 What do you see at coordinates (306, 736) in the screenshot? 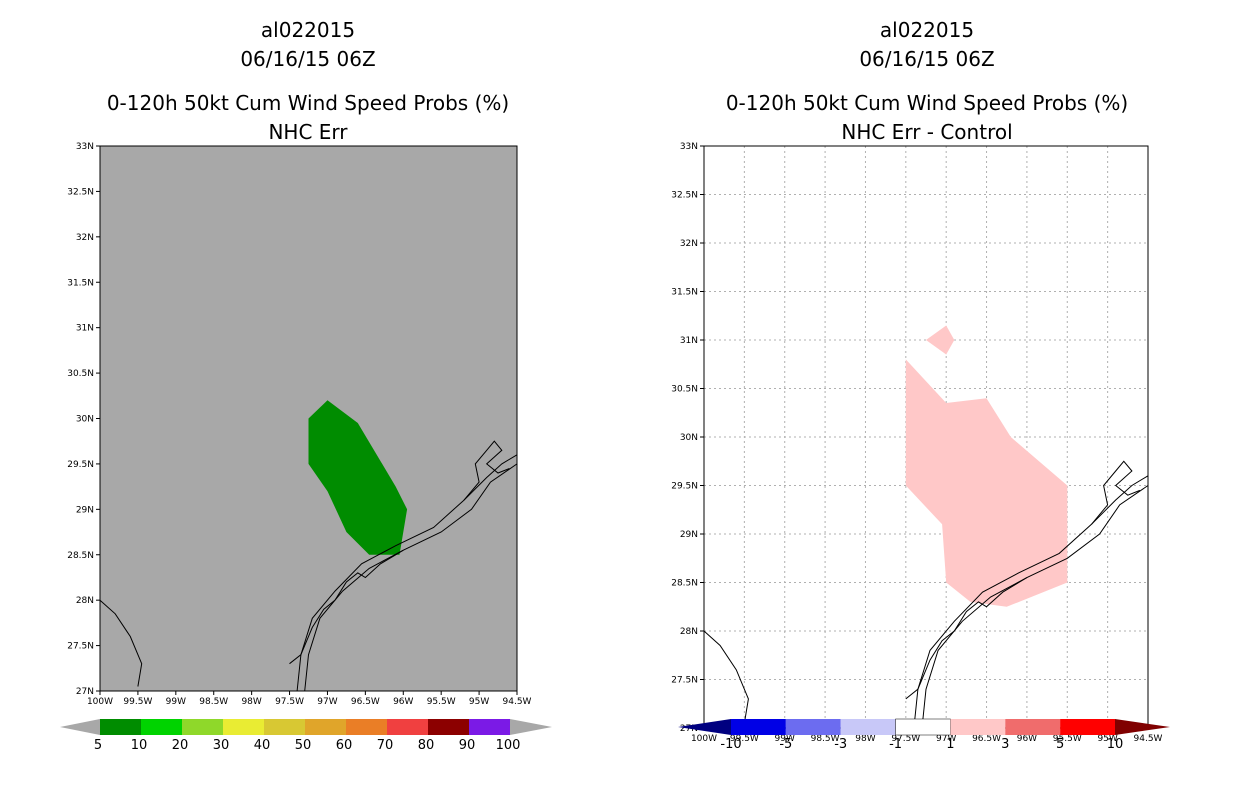
I see `left-colorbar: 5 10 20 30 40 50 60 70 80 90 100` at bounding box center [306, 736].